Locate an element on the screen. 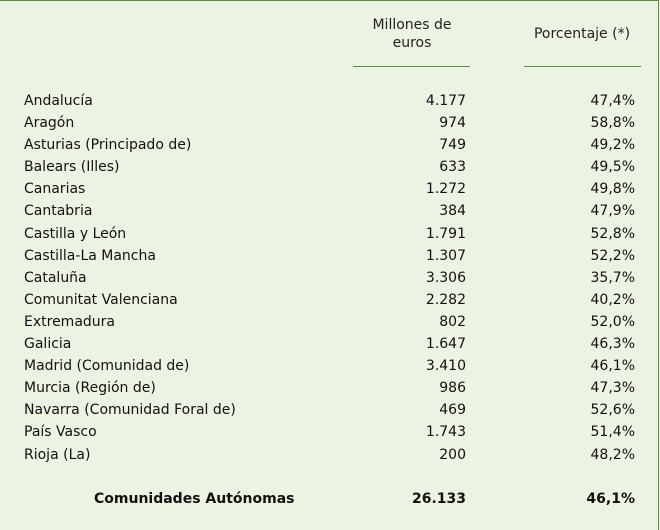 The image size is (660, 530). header-rule-value is located at coordinates (411, 66).